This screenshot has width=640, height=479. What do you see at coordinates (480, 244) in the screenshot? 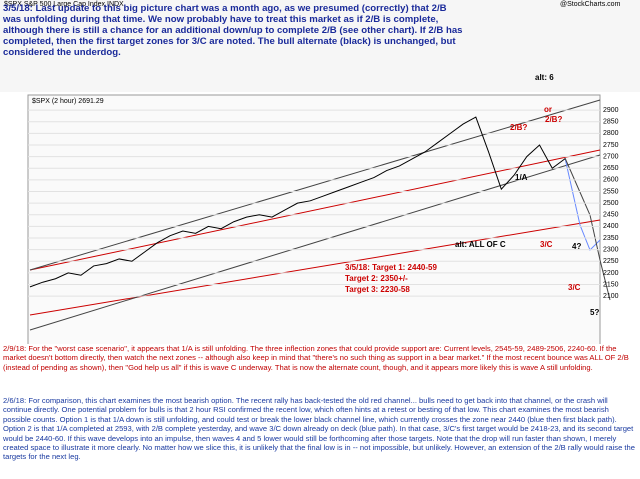
I see `annotation: alt: ALL OF C` at bounding box center [480, 244].